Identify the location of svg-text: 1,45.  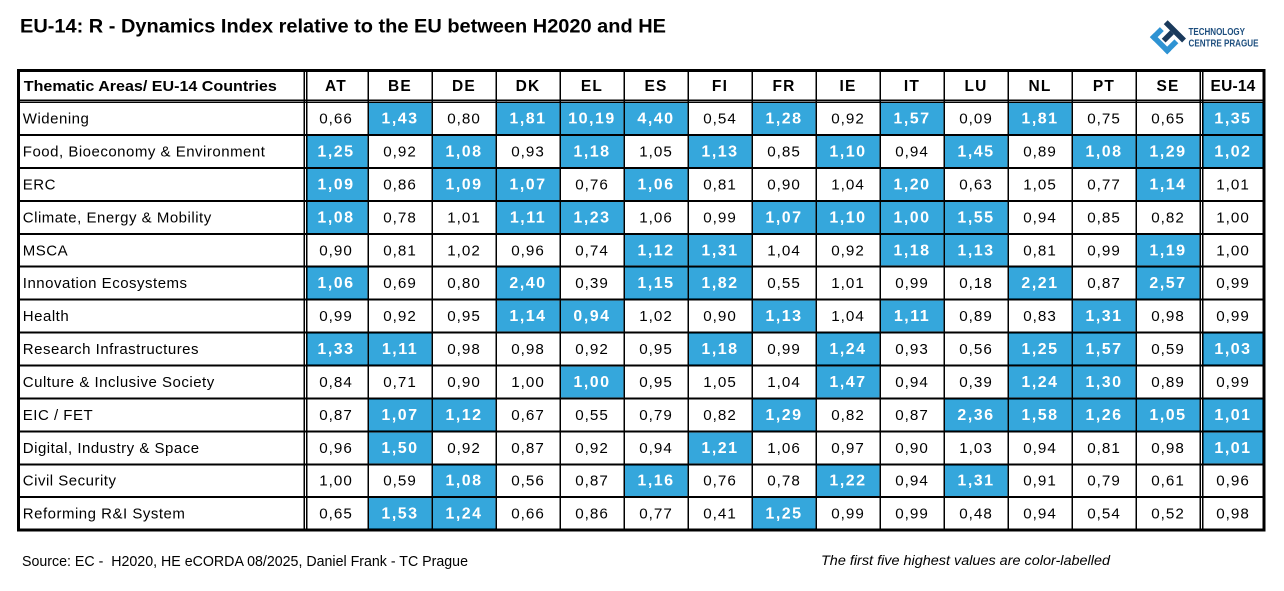
(975, 151).